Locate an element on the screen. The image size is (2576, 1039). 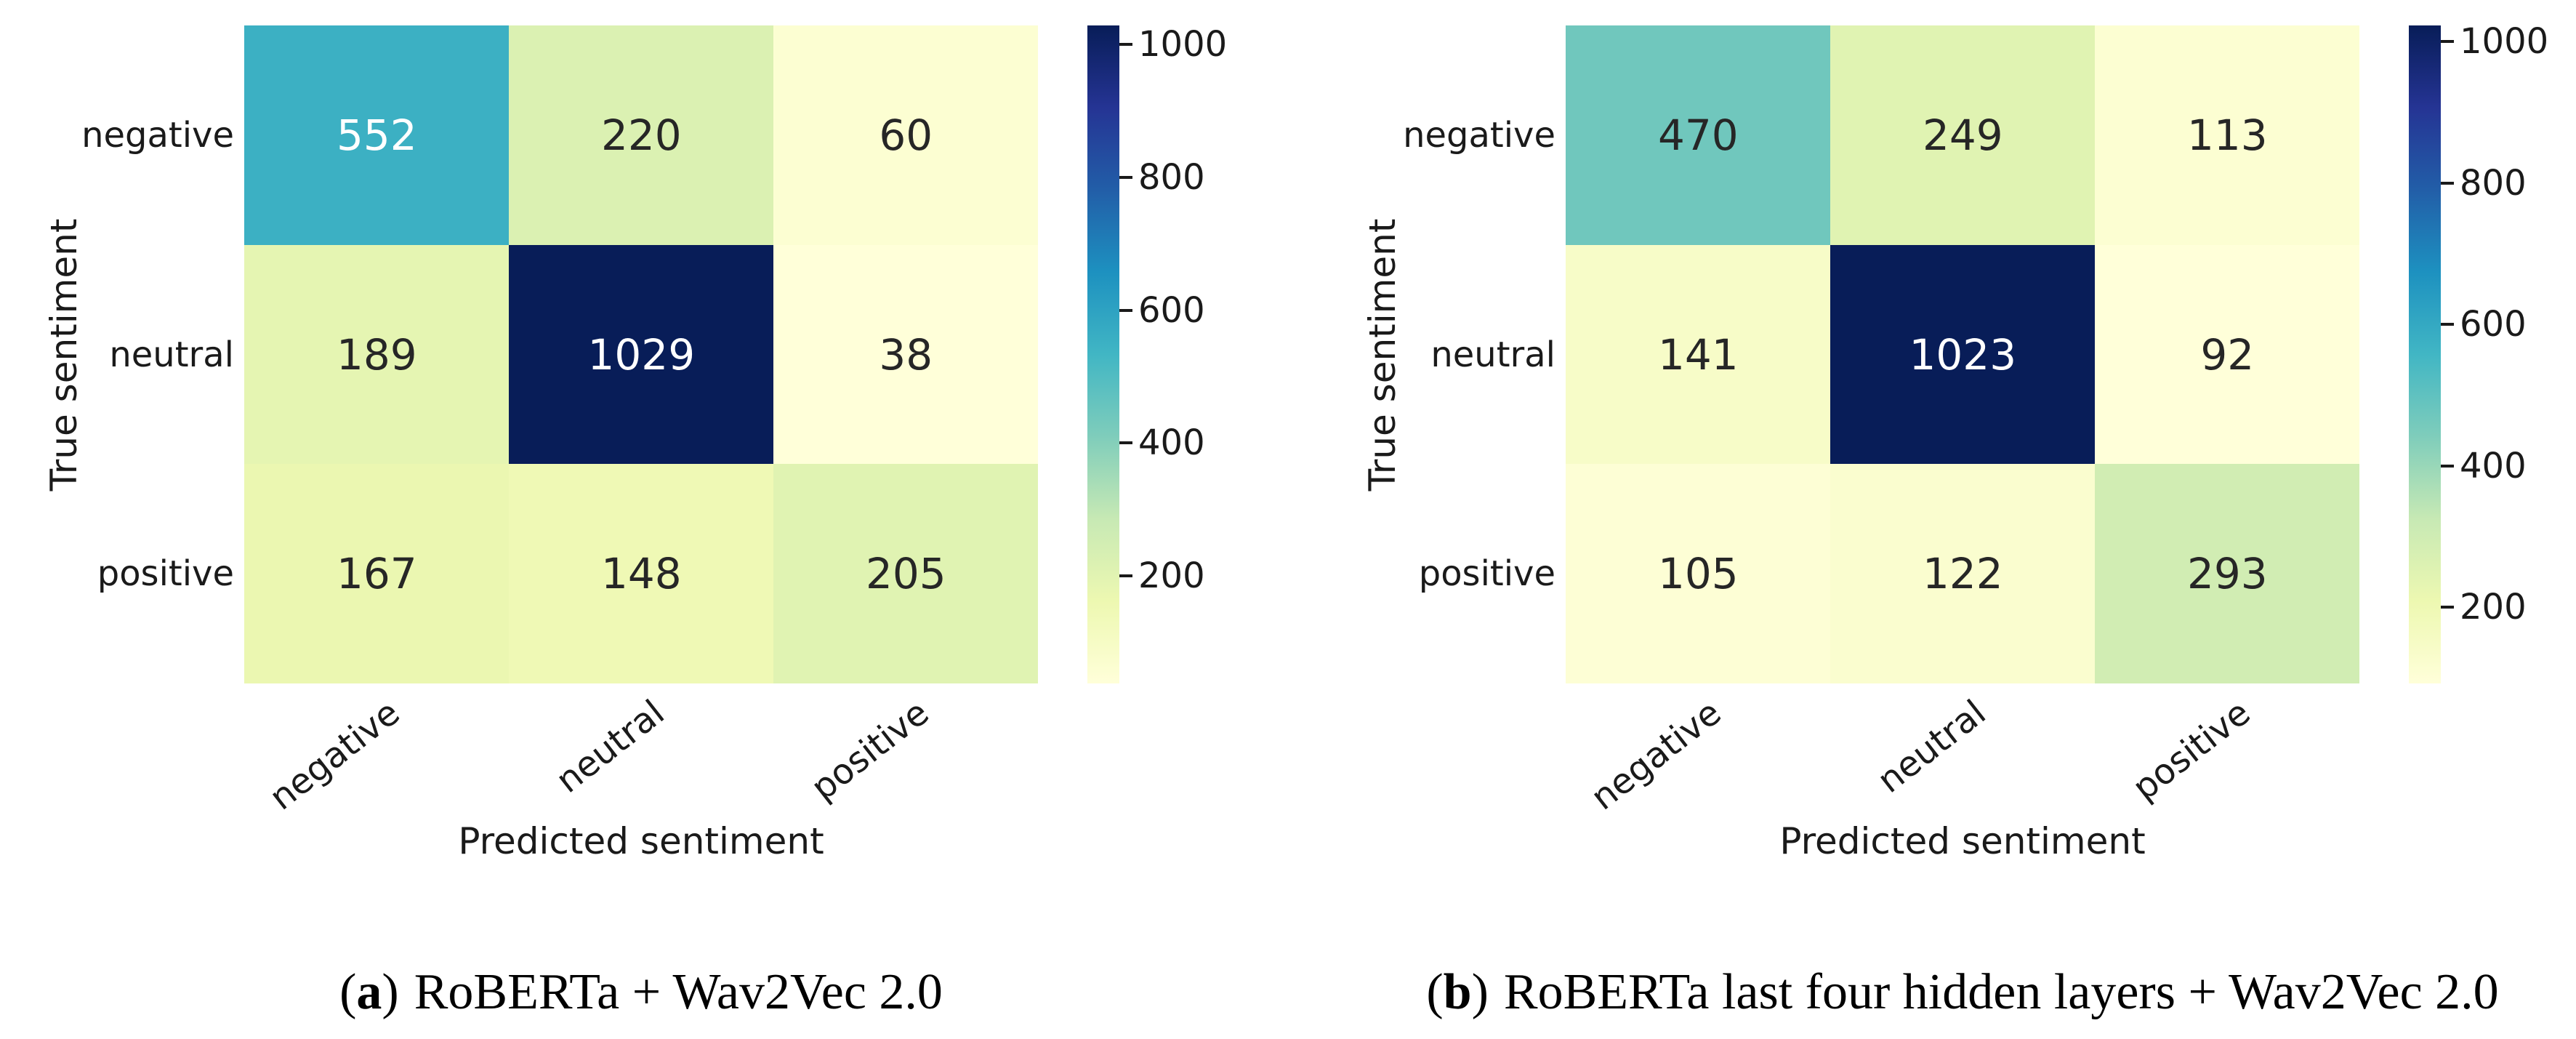
heatmap-cell: 105 is located at coordinates (1698, 573).